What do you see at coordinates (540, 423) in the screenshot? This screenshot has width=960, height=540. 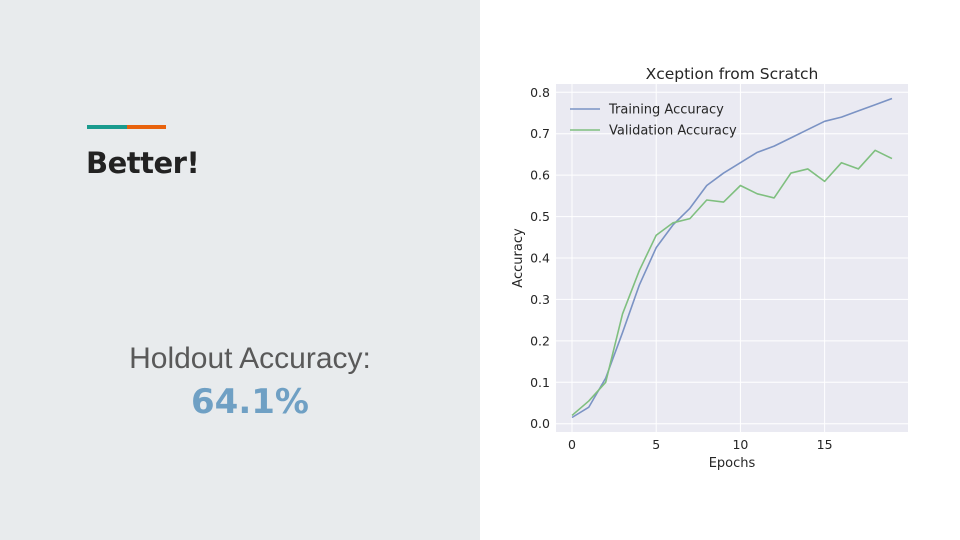 I see `y-tick-label: 0.0` at bounding box center [540, 423].